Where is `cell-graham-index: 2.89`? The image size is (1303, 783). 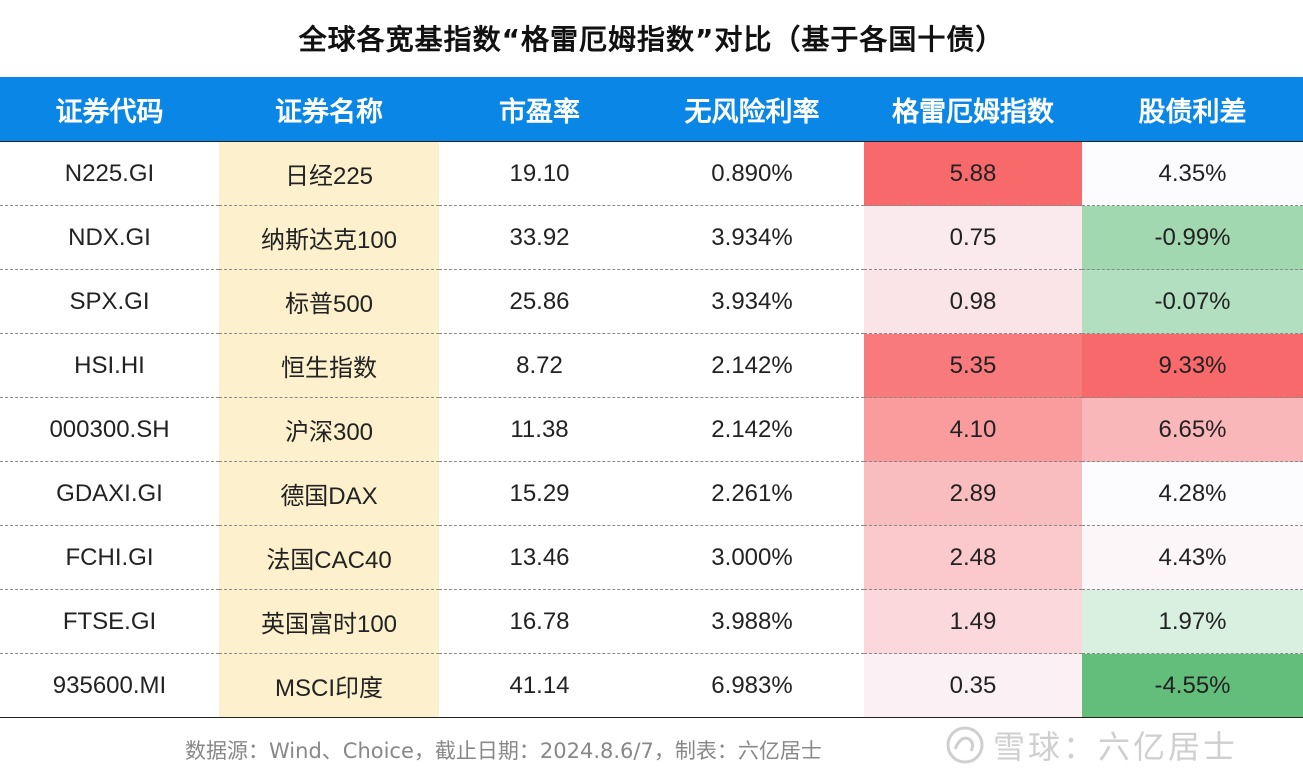
cell-graham-index: 2.89 is located at coordinates (973, 493).